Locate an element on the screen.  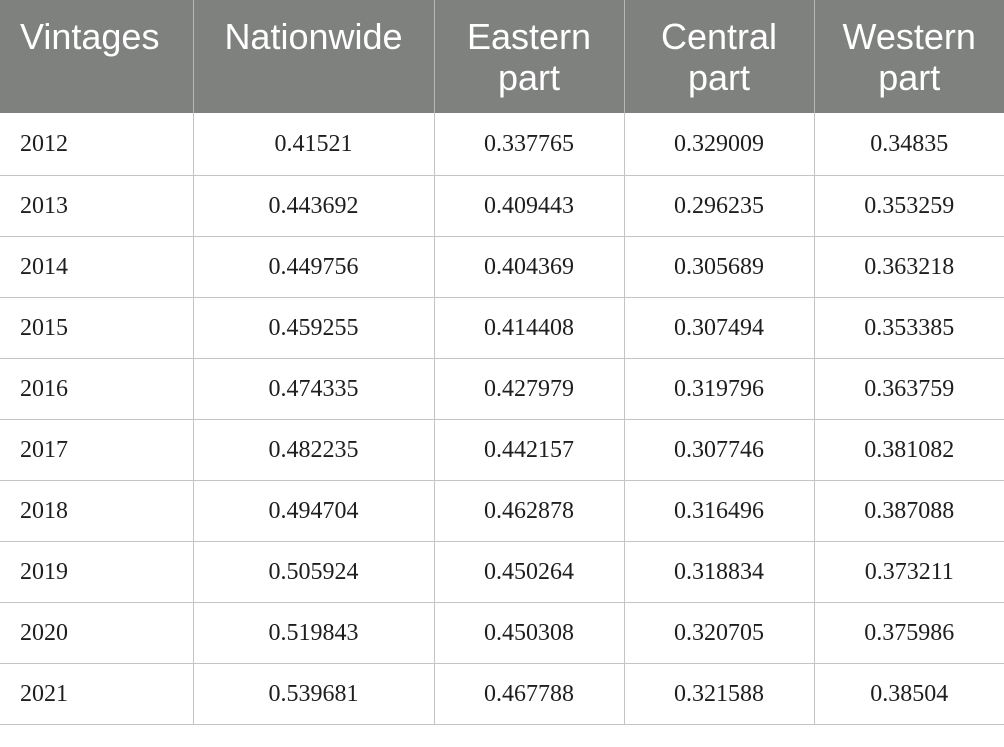
year-cell: 2013 is located at coordinates (97, 206).